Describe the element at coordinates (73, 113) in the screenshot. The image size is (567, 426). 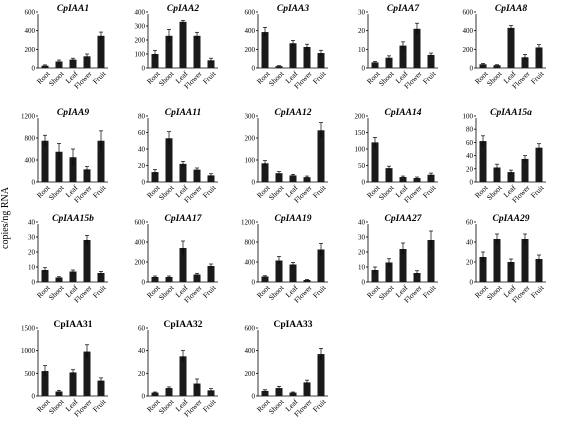
I see `chart-title: CpIAA9` at that location.